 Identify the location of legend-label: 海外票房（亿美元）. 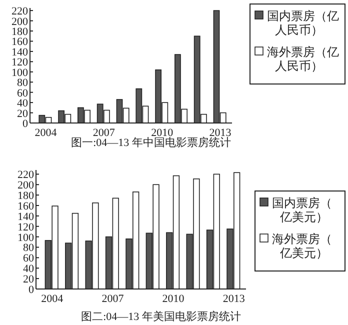
(302, 246).